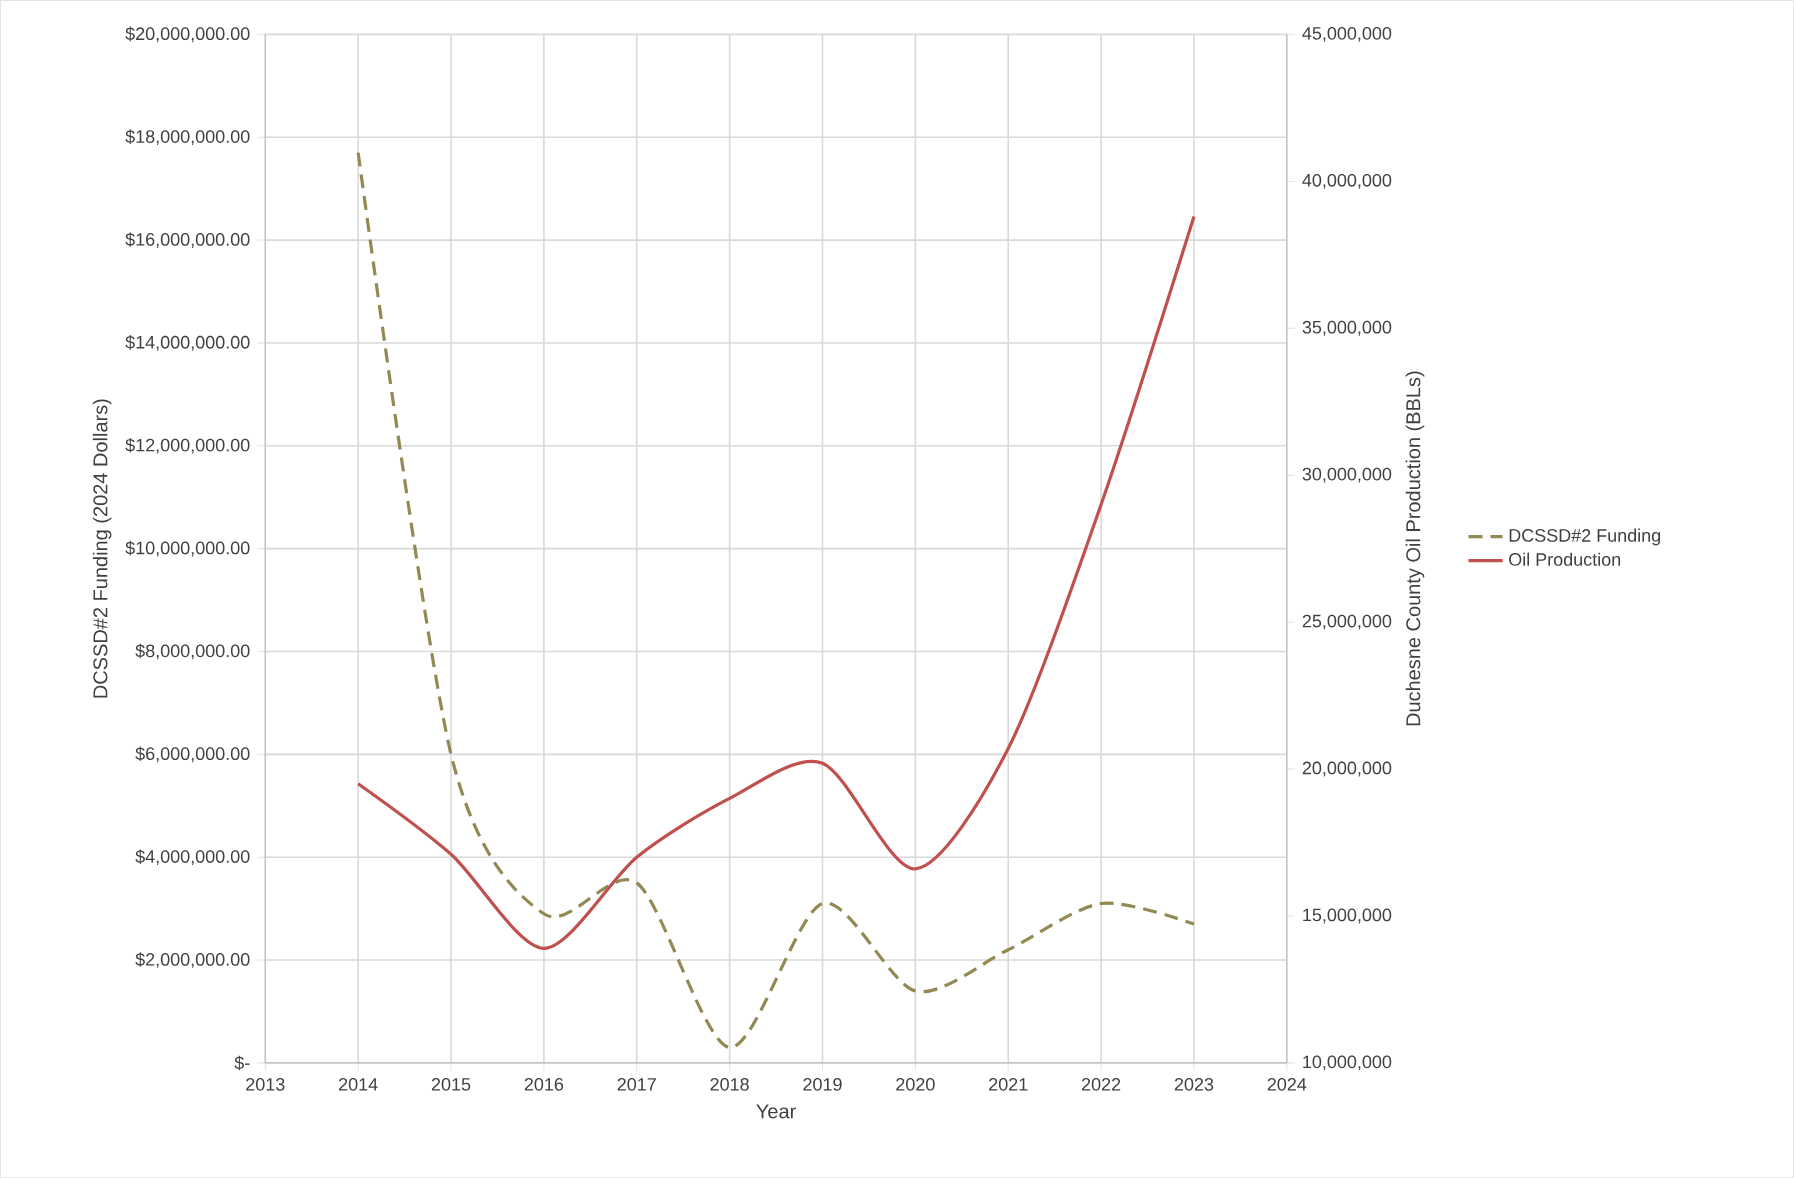  What do you see at coordinates (822, 1084) in the screenshot?
I see `x-tick-label: 2019` at bounding box center [822, 1084].